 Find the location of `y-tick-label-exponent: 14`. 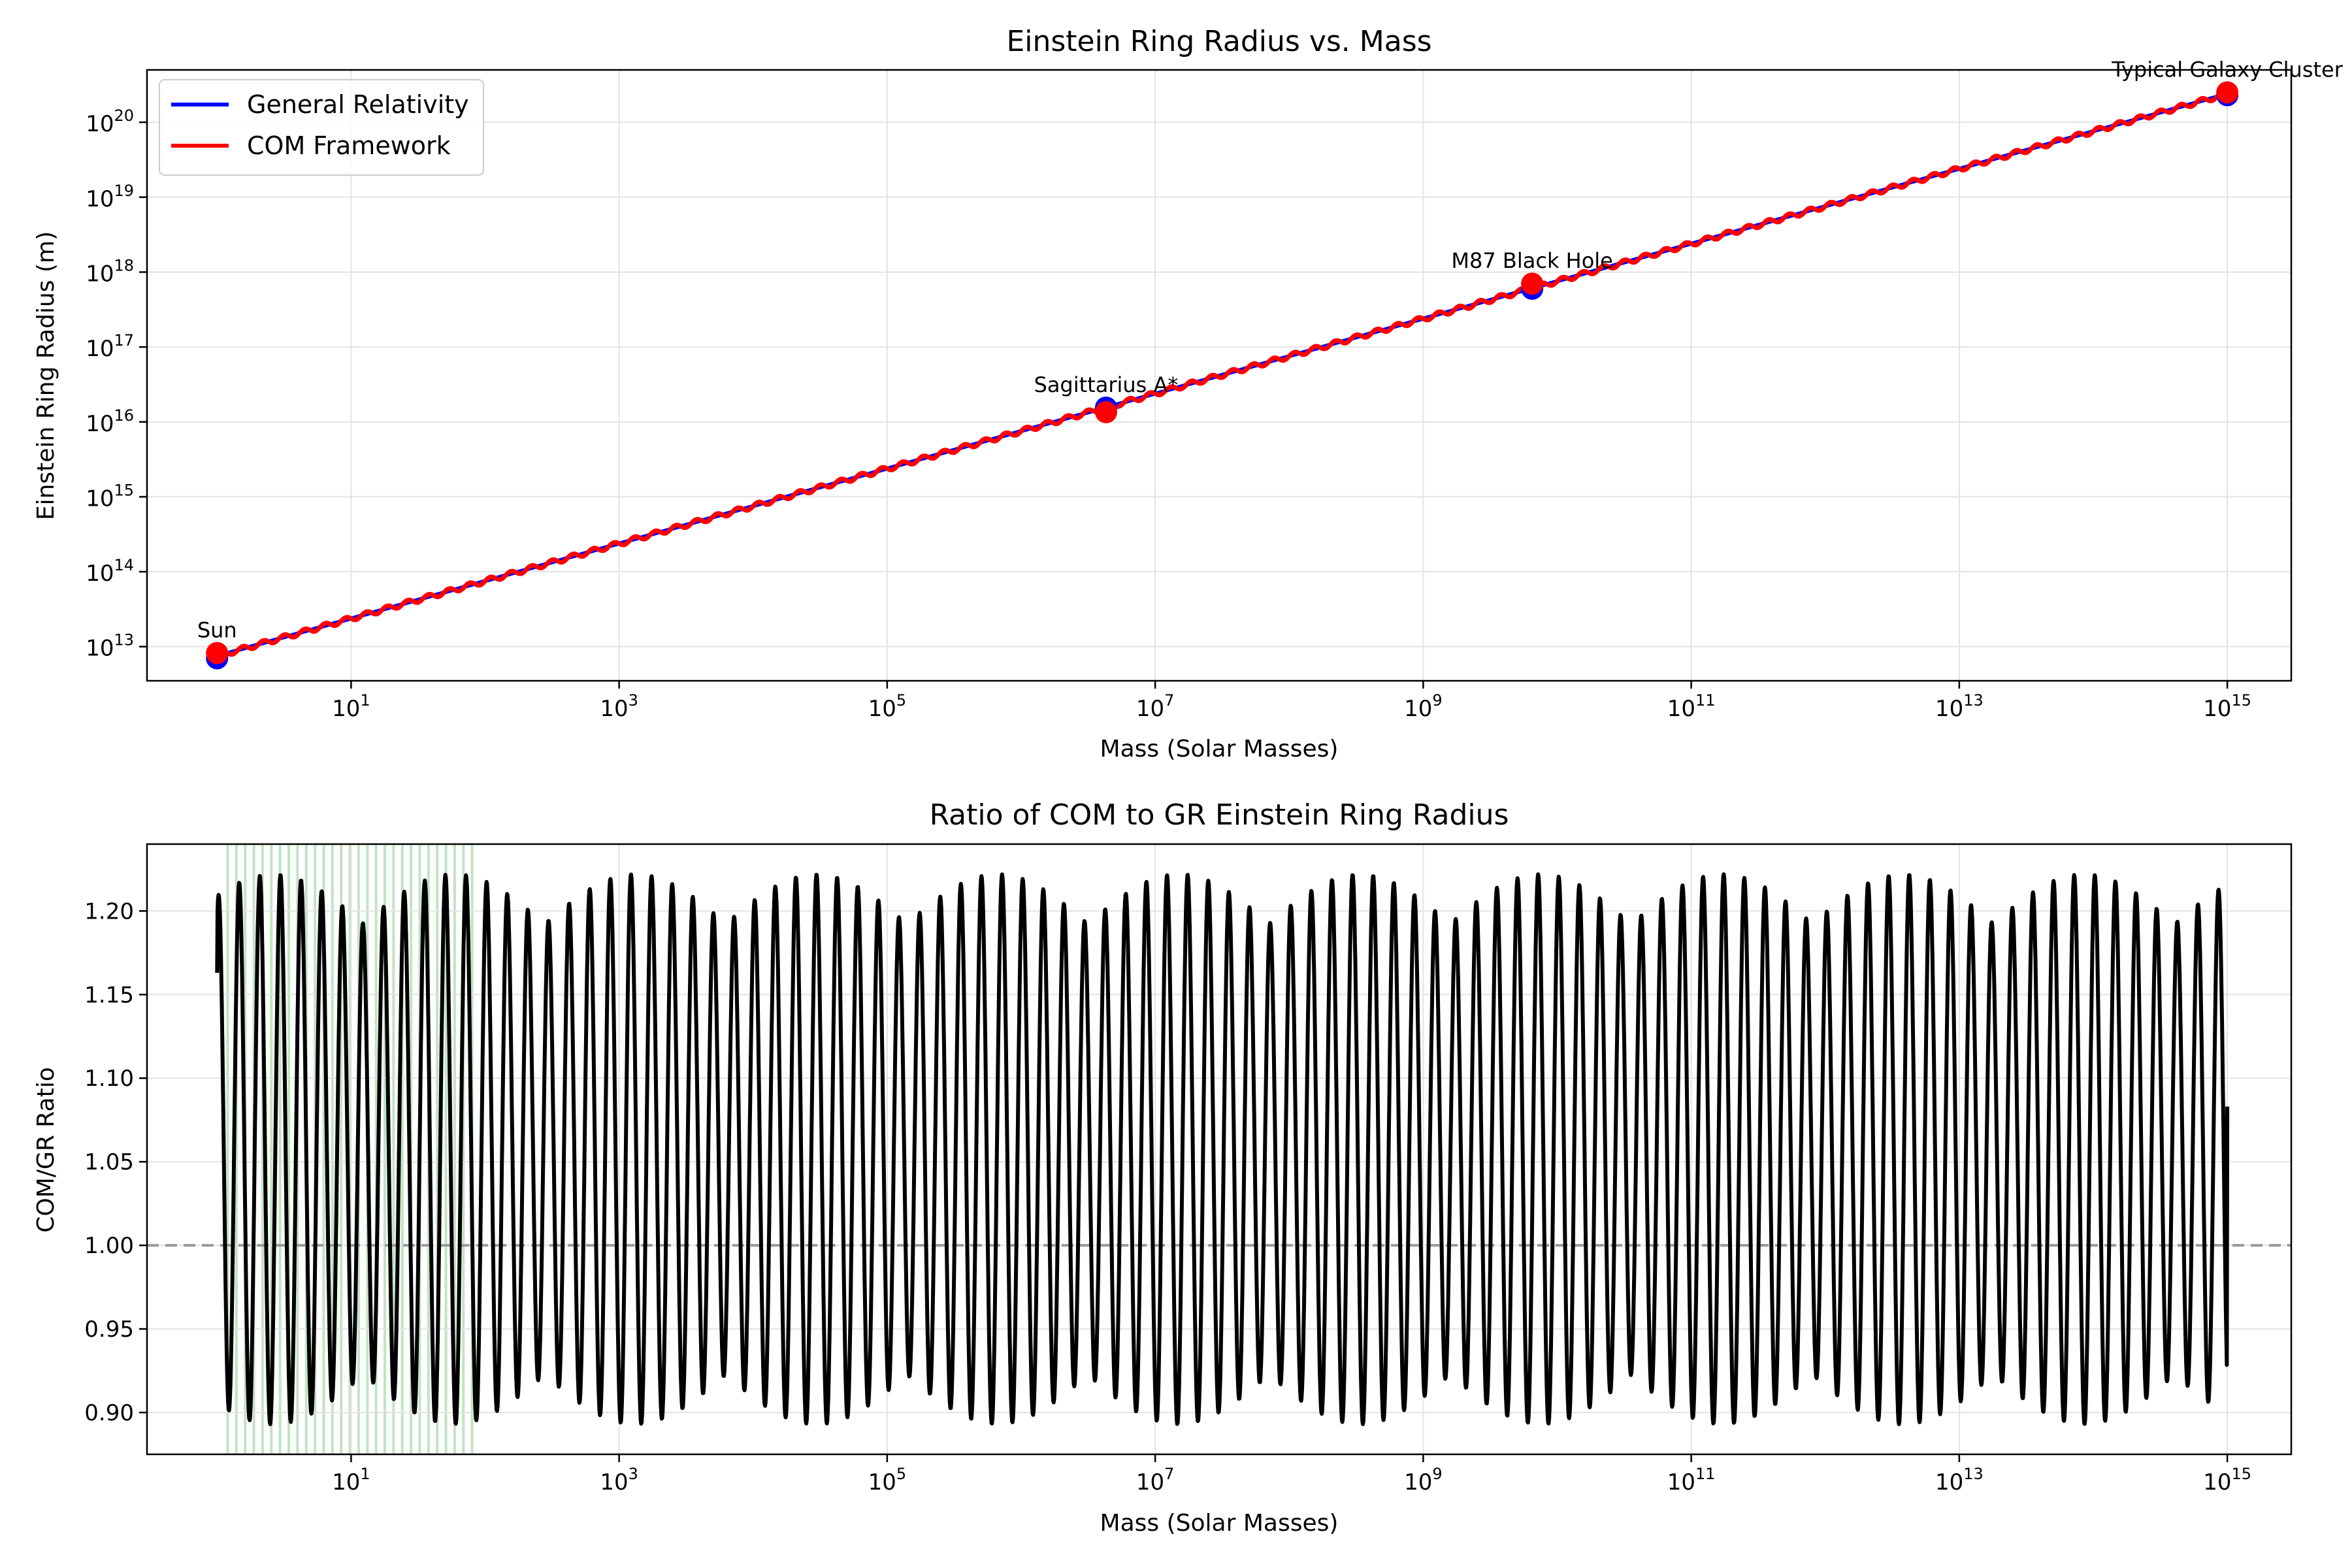

y-tick-label-exponent: 14 is located at coordinates (124, 565).